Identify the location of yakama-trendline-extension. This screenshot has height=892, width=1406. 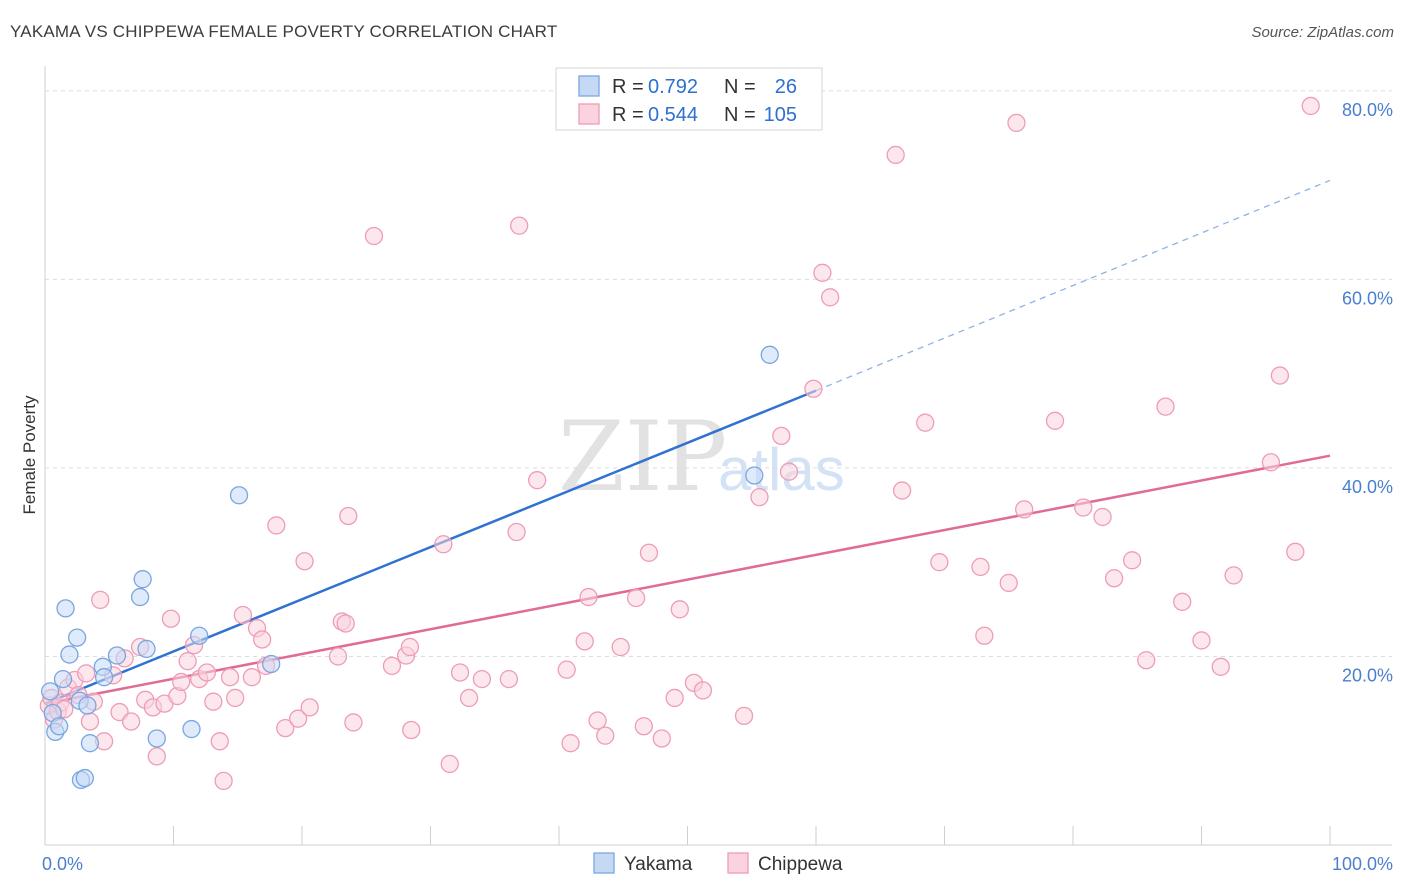
(1073, 285).